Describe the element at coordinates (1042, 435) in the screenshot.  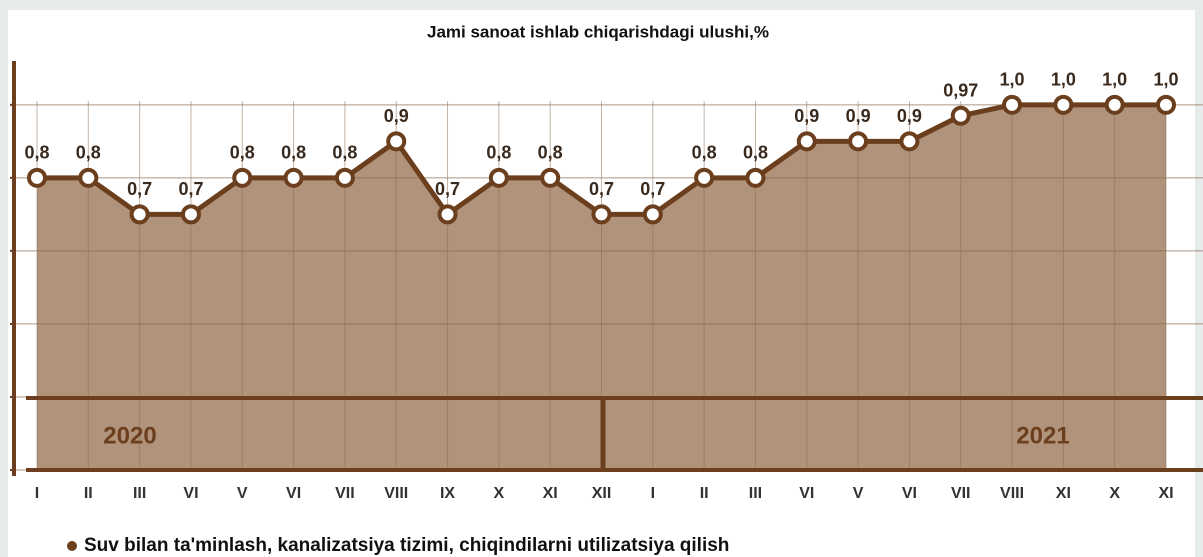
I see `year-label: 2021` at that location.